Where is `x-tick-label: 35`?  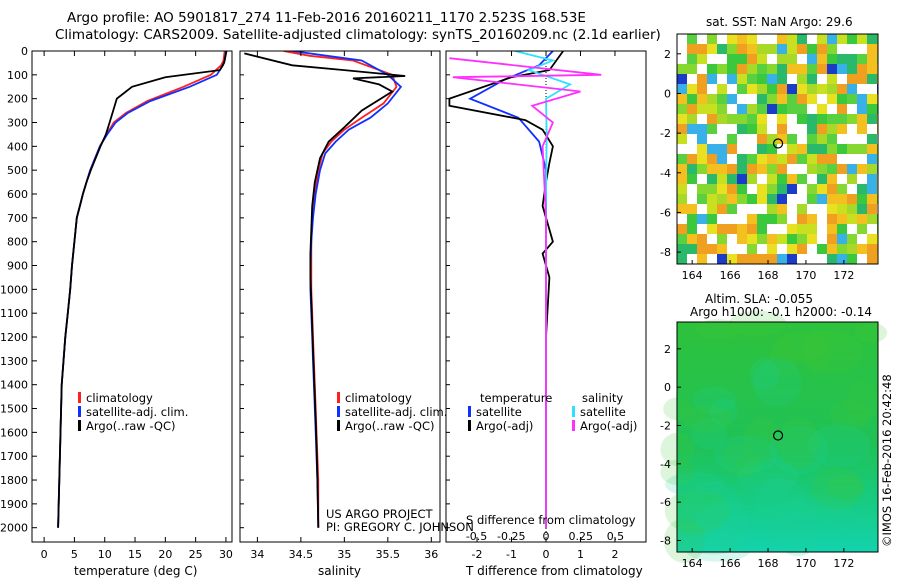
x-tick-label: 35 is located at coordinates (344, 554).